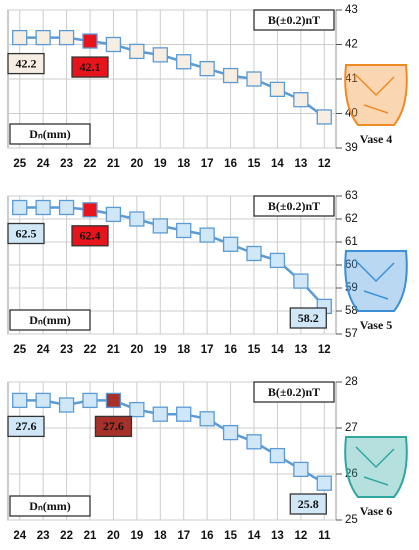 The height and width of the screenshot is (550, 419). Describe the element at coordinates (19, 164) in the screenshot. I see `x-tick-label: 25` at that location.